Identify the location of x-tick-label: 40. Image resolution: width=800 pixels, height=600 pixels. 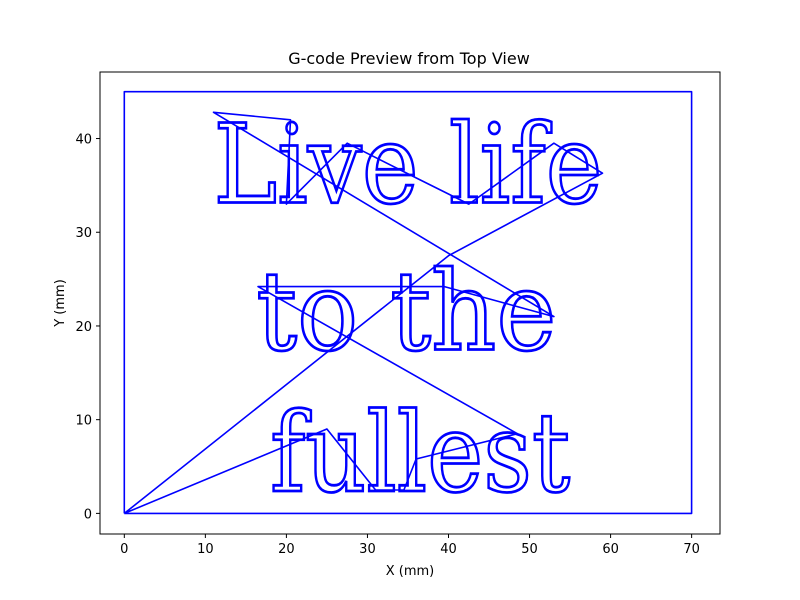
(448, 549).